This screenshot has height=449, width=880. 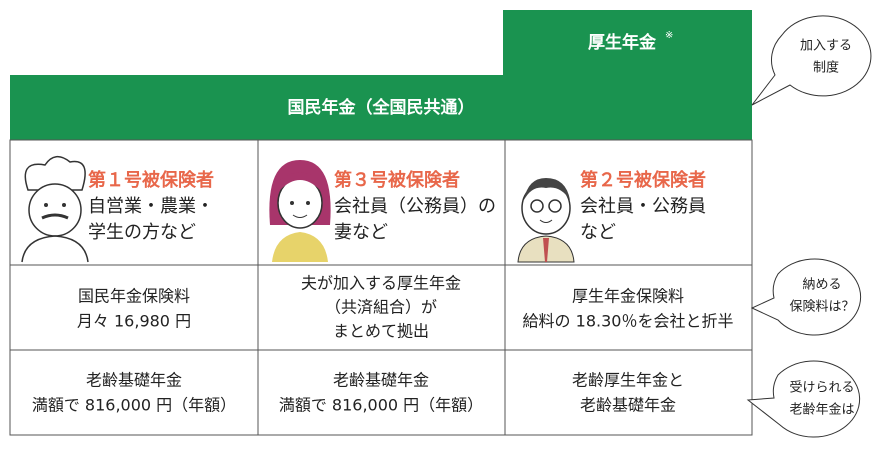 I want to click on desc: 会社員・公務員, so click(x=643, y=206).